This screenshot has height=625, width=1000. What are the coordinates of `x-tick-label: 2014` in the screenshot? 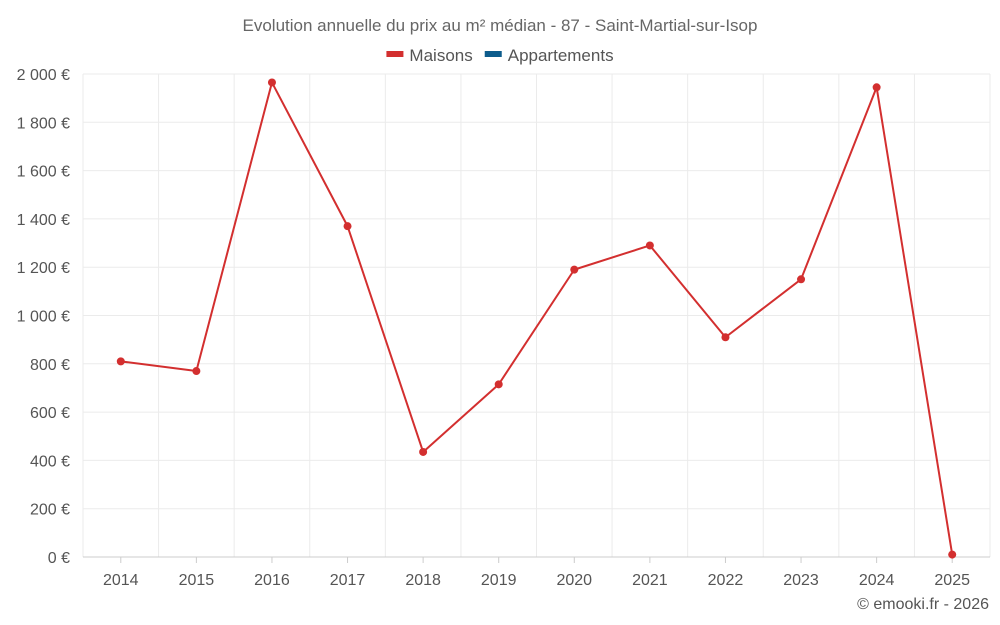 It's located at (121, 580).